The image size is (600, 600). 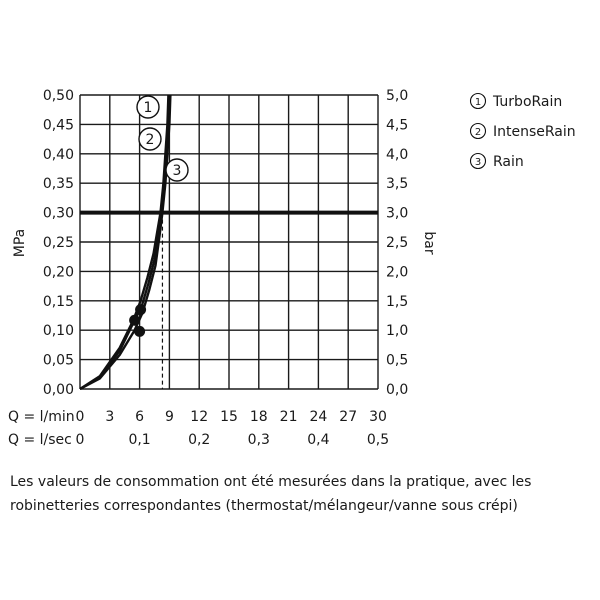 I want to click on chart-legend: 1 TurboRain 2 IntenseRain 3 Rain, so click(x=522, y=131).